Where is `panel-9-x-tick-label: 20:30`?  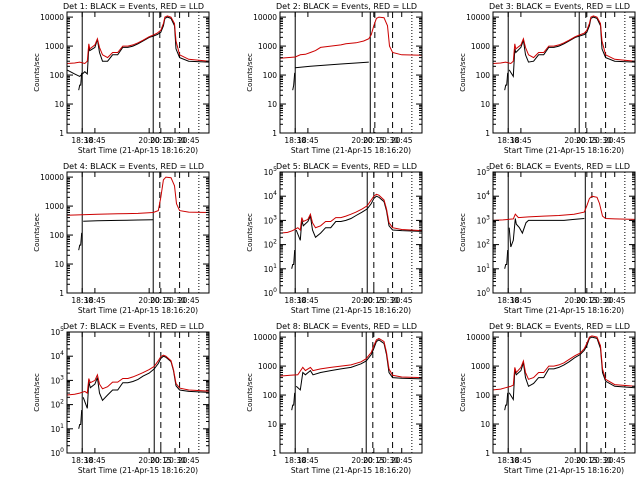
panel-9-x-tick-label: 20:30 is located at coordinates (601, 460).